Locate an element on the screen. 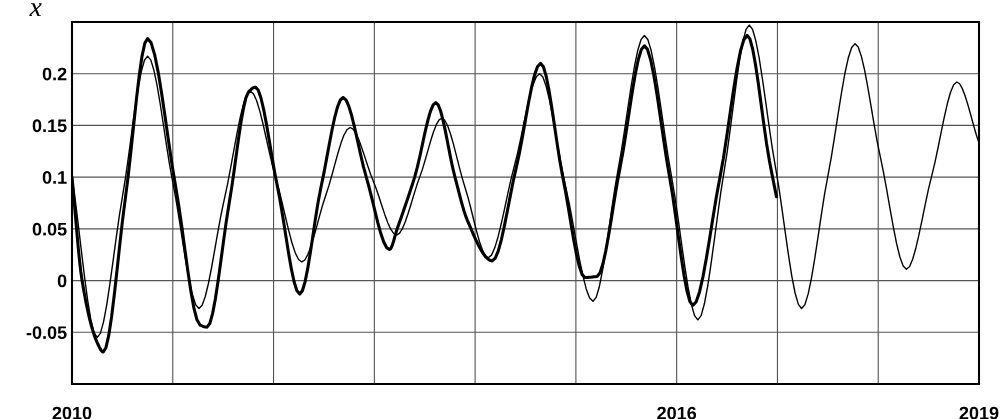 This screenshot has width=1005, height=419. y-tick-label: 0.1 is located at coordinates (54, 177).